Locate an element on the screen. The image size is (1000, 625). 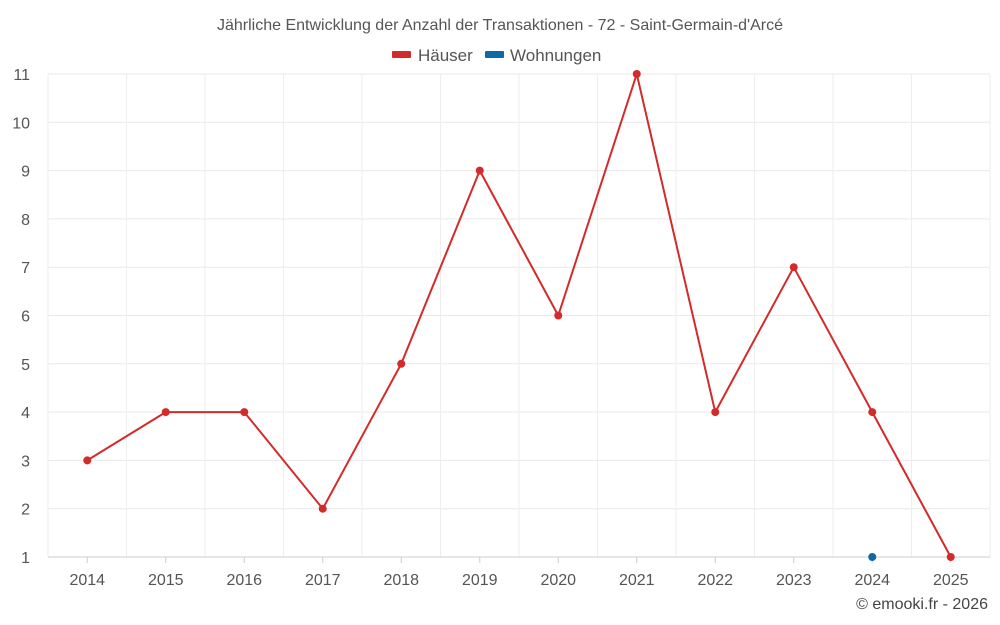
x-tick-label: 2016 is located at coordinates (244, 580).